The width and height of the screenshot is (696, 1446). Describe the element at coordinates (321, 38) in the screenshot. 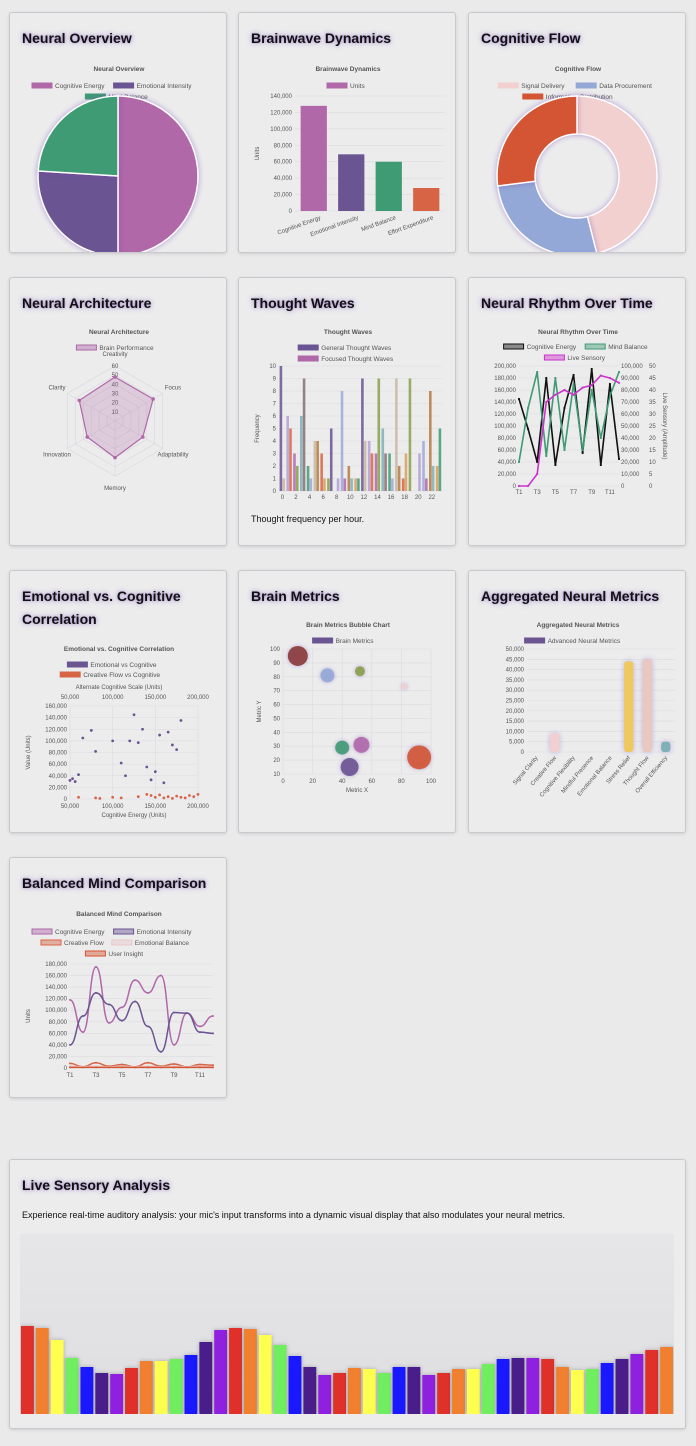

I see `card-title: Brainwave Dynamics` at that location.